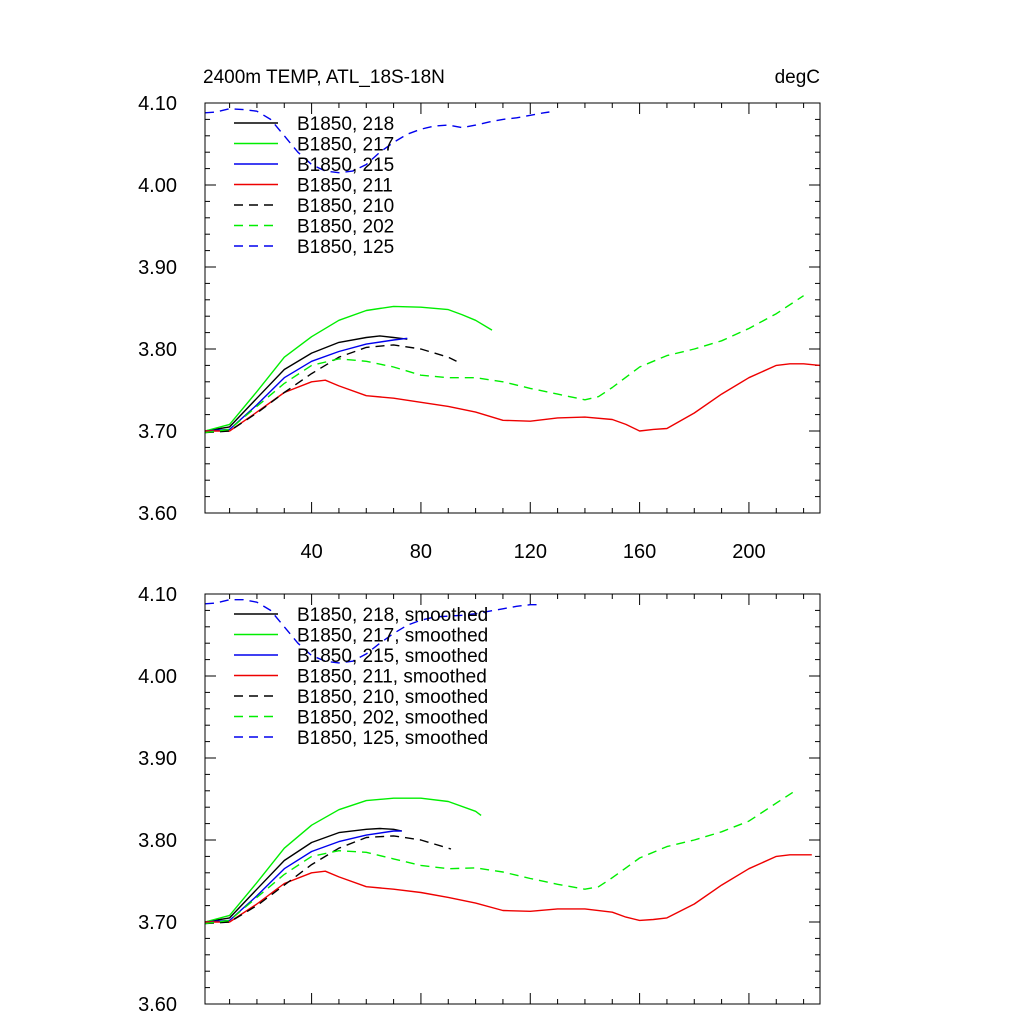 The image size is (1024, 1024). Describe the element at coordinates (392, 738) in the screenshot. I see `legend-label: B1850, 125, smoothed` at that location.